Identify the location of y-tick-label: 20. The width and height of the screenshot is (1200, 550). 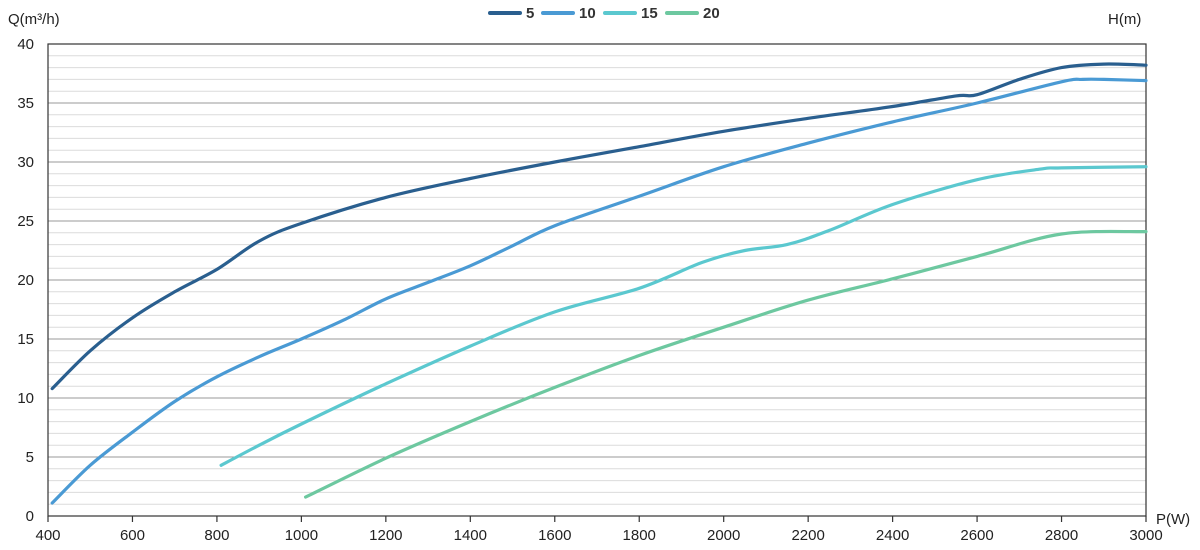
(25, 280).